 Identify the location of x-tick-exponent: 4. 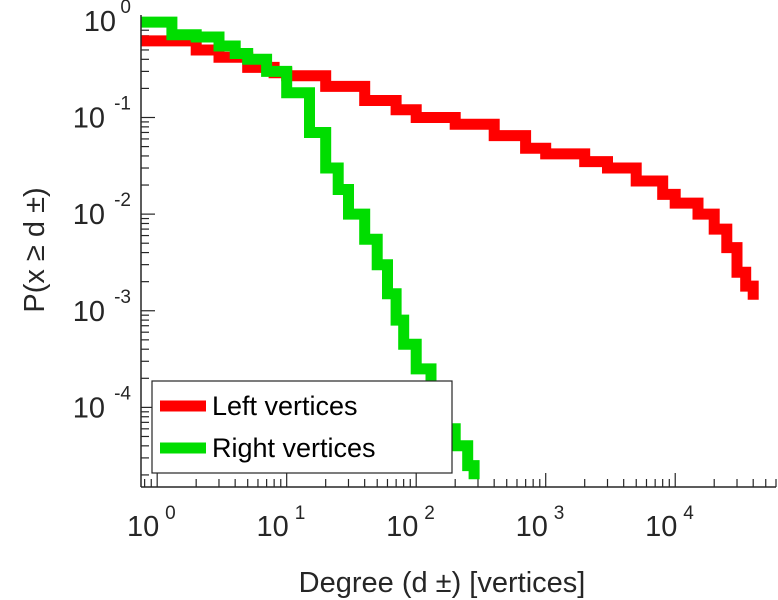
(688, 513).